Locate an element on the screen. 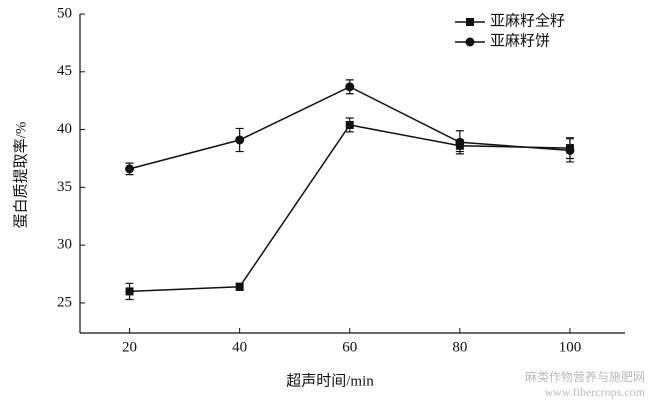 The height and width of the screenshot is (407, 651). y-tick-label: 40 is located at coordinates (64, 129).